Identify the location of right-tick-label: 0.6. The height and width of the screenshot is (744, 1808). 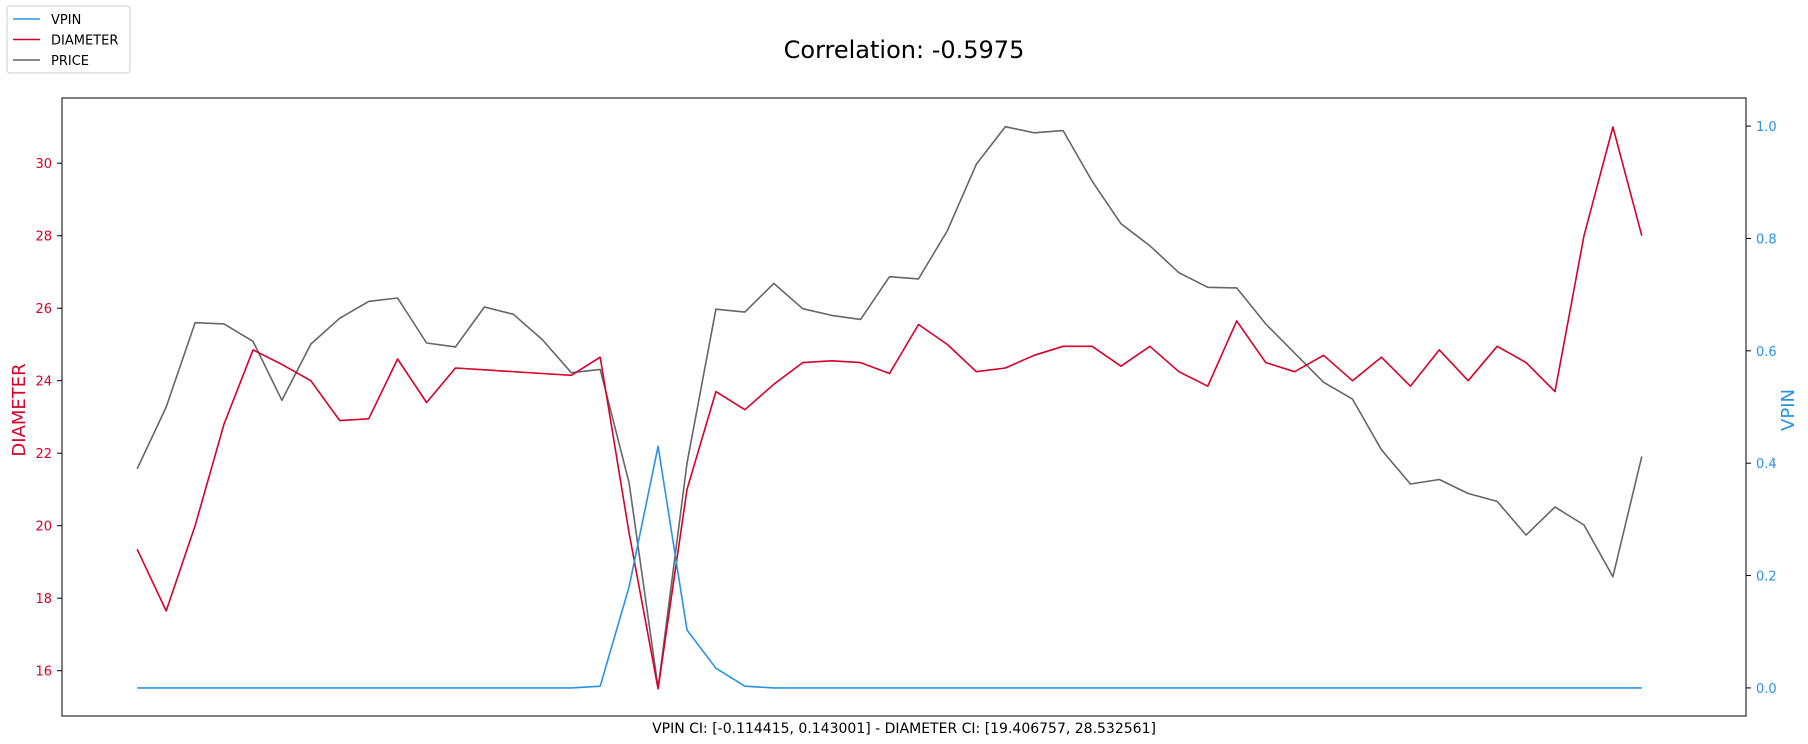
(1766, 352).